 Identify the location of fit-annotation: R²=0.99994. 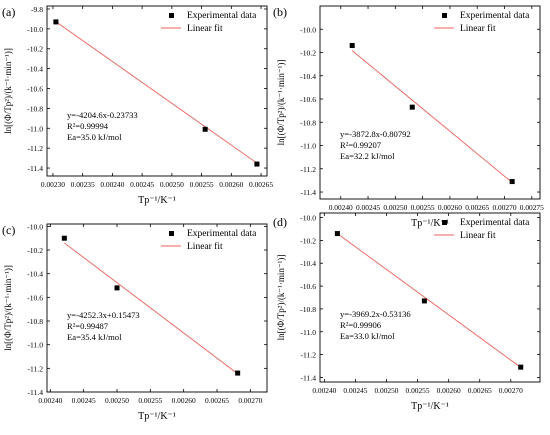
(88, 126).